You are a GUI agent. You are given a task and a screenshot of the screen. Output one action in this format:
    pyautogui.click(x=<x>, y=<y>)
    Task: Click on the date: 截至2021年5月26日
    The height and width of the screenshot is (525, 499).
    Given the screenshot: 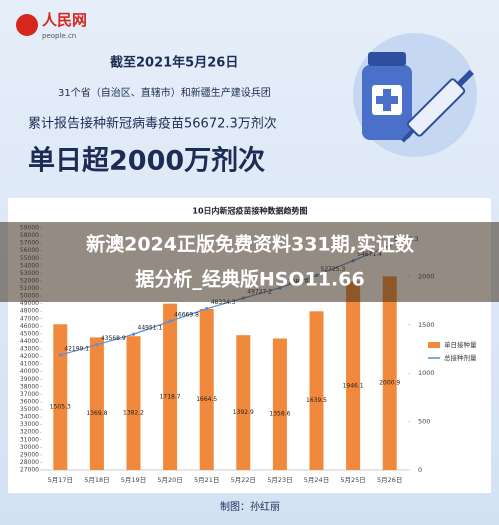 What is the action you would take?
    pyautogui.click(x=174, y=63)
    